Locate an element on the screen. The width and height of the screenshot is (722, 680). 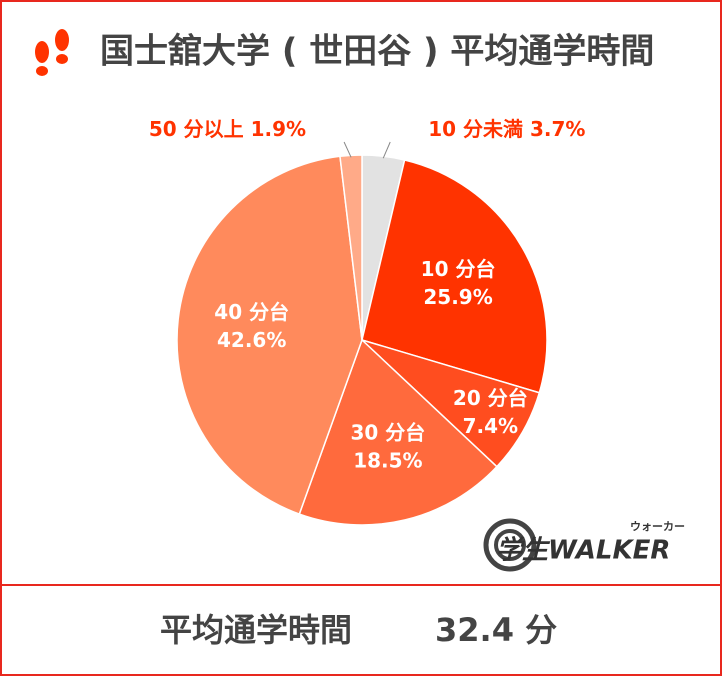
slice-category: 10 分未満 is located at coordinates (475, 129).